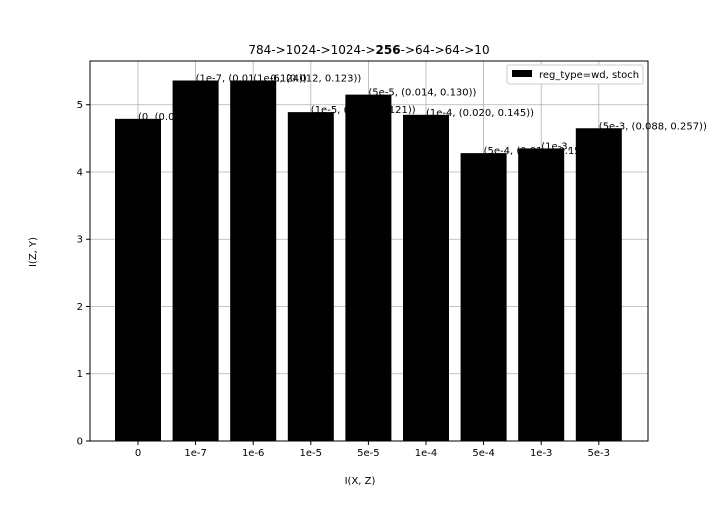 Image resolution: width=720 pixels, height=508 pixels. I want to click on x-axis-ticks: 0 1e-7 1e-6 1e-5 5e-5 1e-4 5e-4 1e-3 5e-3, so click(372, 450).